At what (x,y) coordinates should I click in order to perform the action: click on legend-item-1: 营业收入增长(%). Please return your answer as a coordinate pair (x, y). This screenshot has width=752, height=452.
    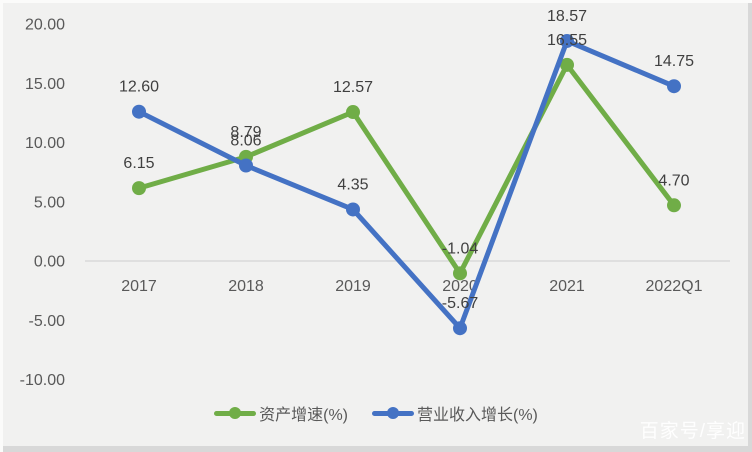
    Looking at the image, I should click on (455, 413).